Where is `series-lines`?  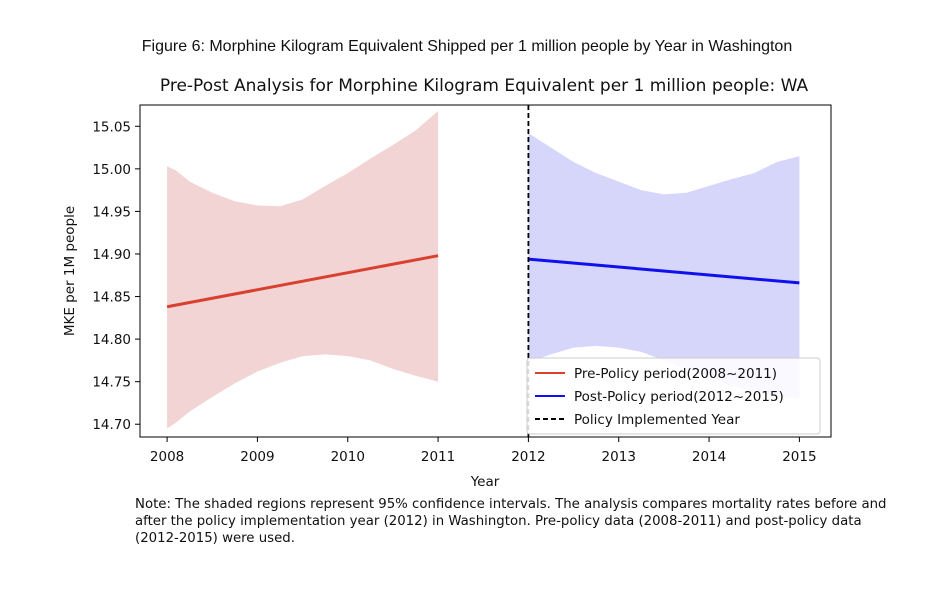 series-lines is located at coordinates (483, 281).